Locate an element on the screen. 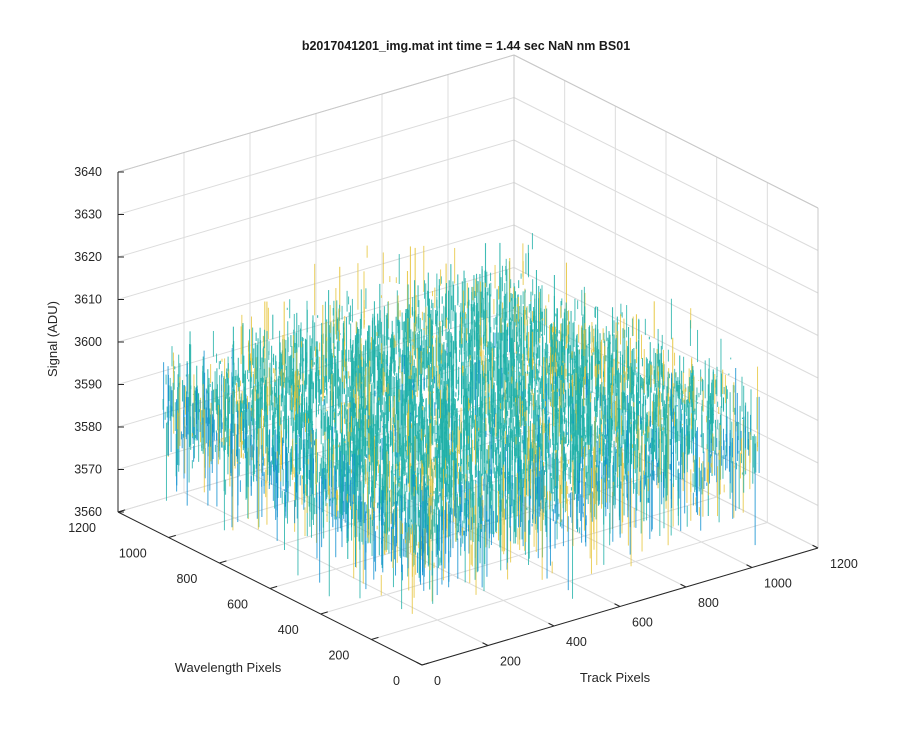 This screenshot has width=900, height=750. x-tick-label: 200 is located at coordinates (510, 662).